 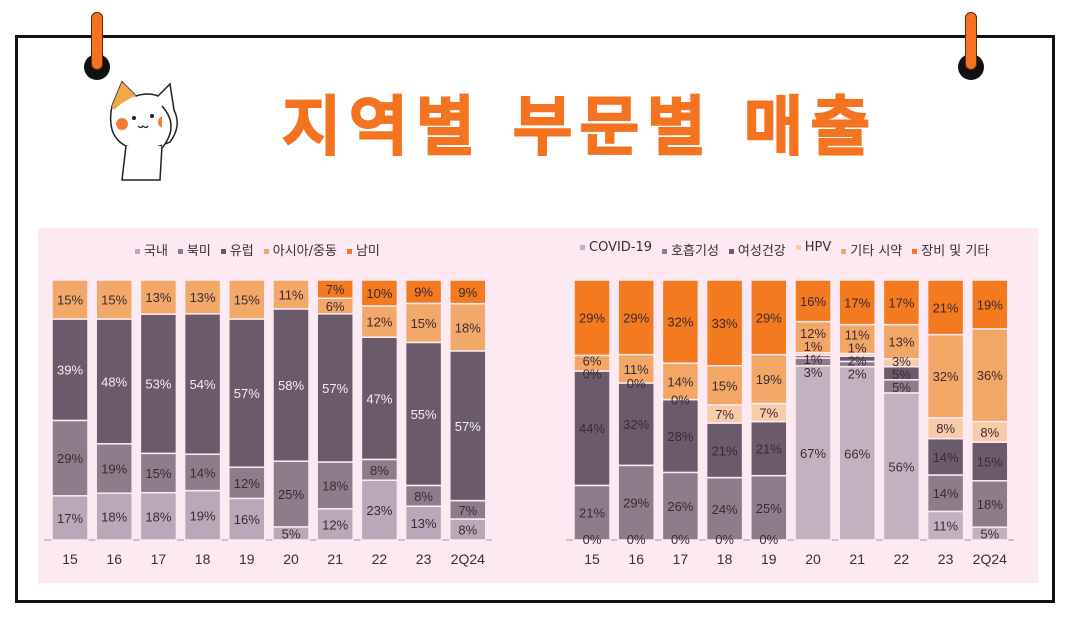 What do you see at coordinates (857, 559) in the screenshot?
I see `x-tick-label: 21` at bounding box center [857, 559].